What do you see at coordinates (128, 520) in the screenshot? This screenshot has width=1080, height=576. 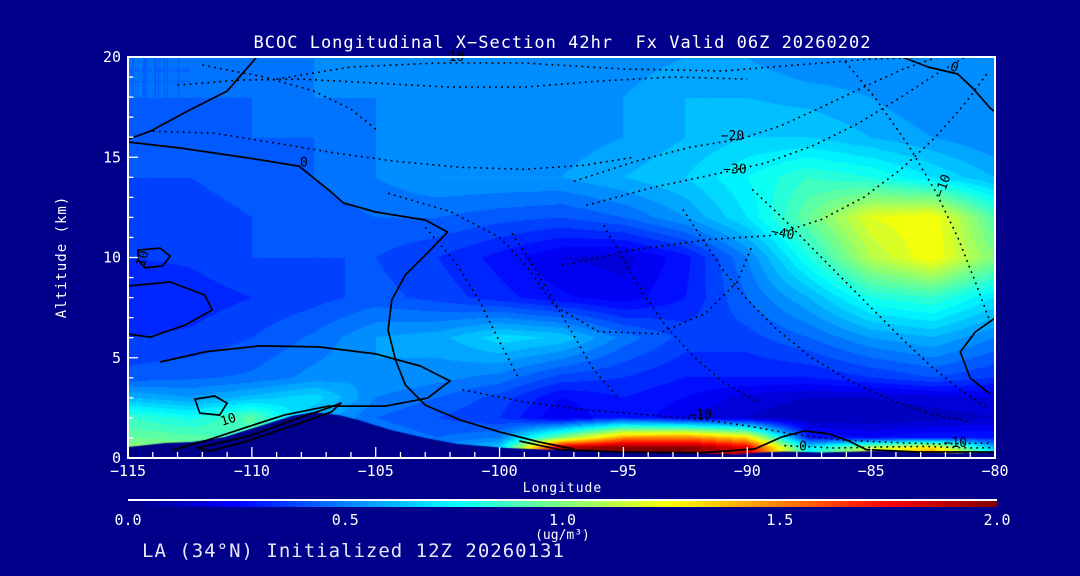 I see `colorbar-tick-label: 0.0` at bounding box center [128, 520].